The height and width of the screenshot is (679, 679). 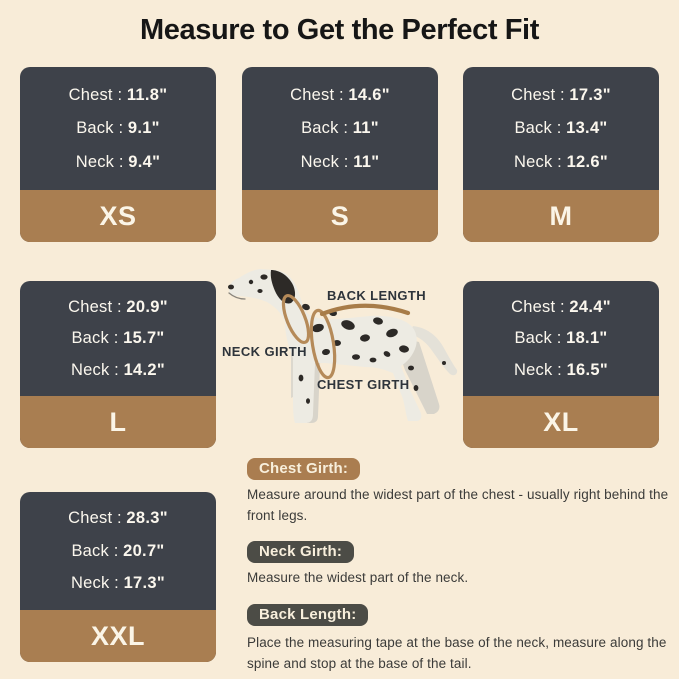 I want to click on size-card-measurements: Chest : 28.3" Back : 20.7" Neck : 17.3", so click(x=118, y=551).